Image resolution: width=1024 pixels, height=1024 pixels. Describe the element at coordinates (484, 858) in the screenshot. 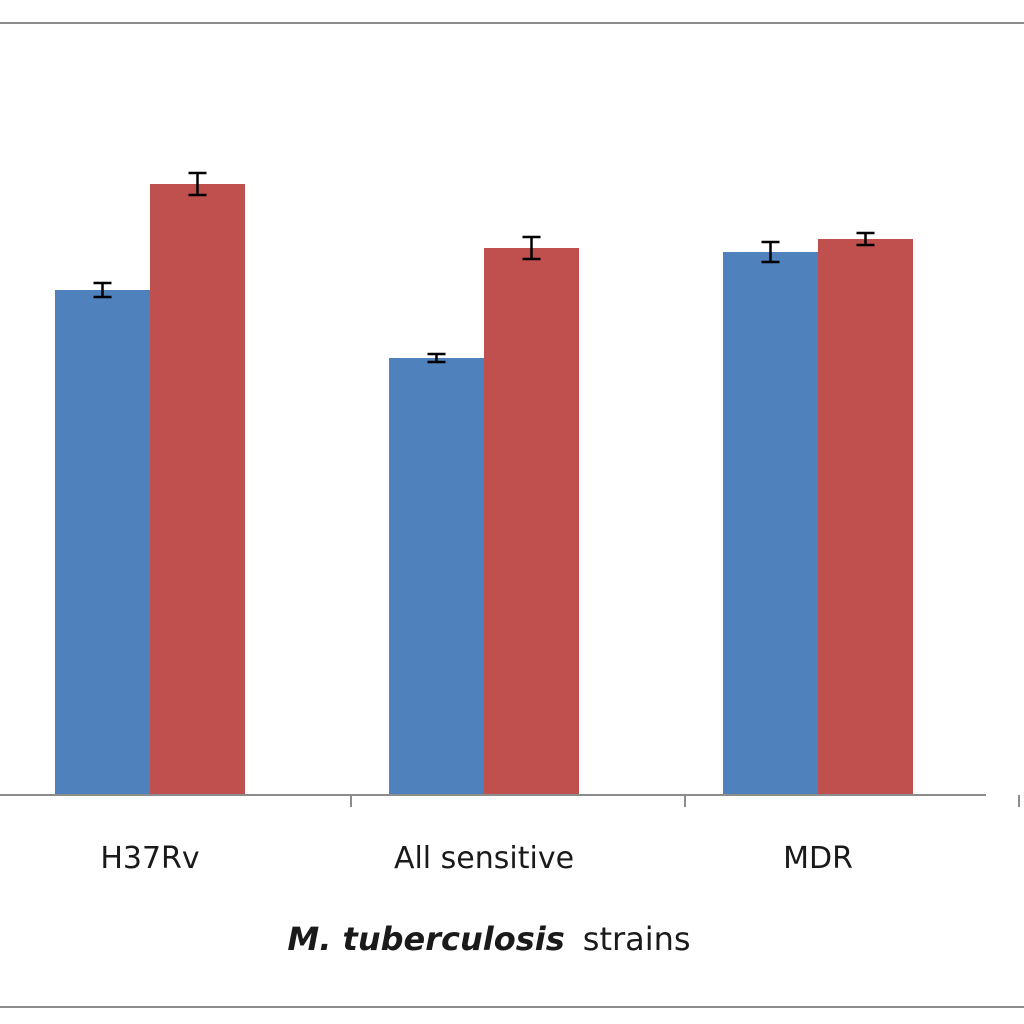

I see `x-tick-label-all-sensitive: All sensitive` at that location.